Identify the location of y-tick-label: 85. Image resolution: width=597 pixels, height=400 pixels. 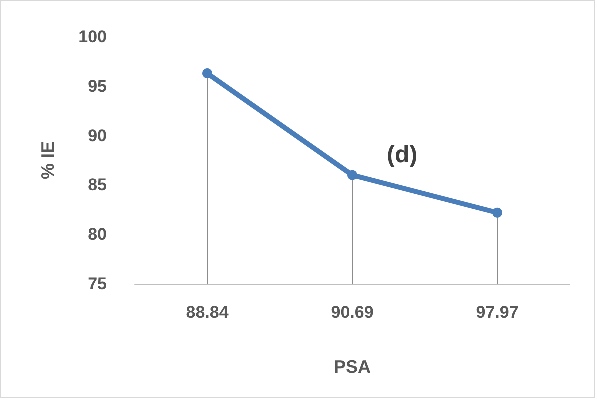
(97, 185).